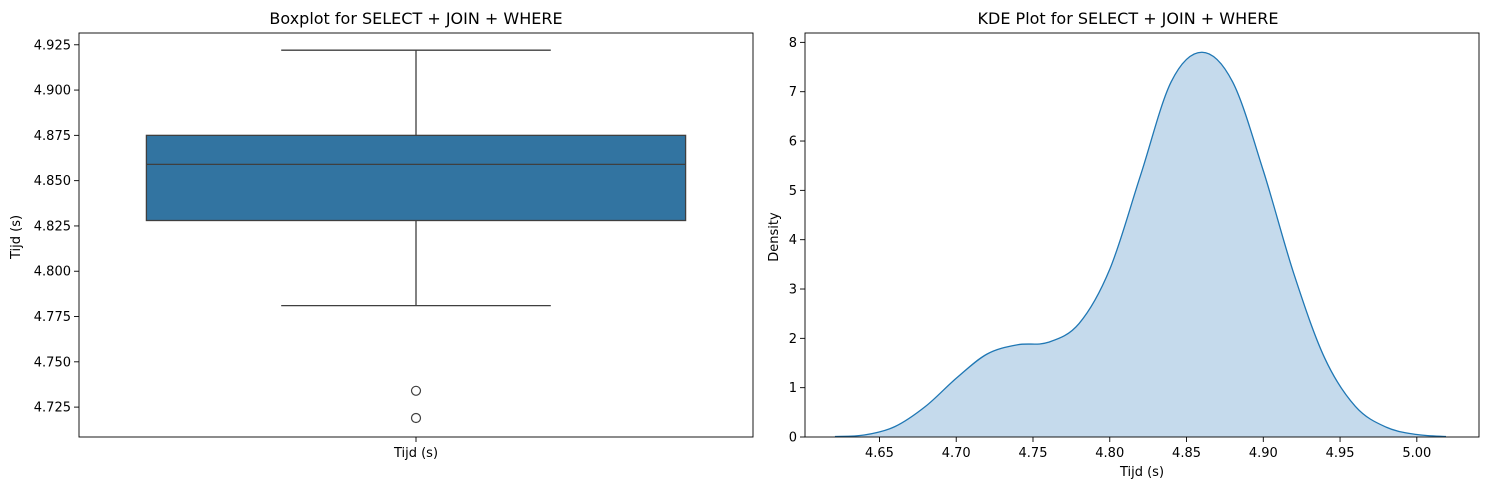 The width and height of the screenshot is (1489, 490). I want to click on kde-y-tick-label: 8, so click(793, 43).